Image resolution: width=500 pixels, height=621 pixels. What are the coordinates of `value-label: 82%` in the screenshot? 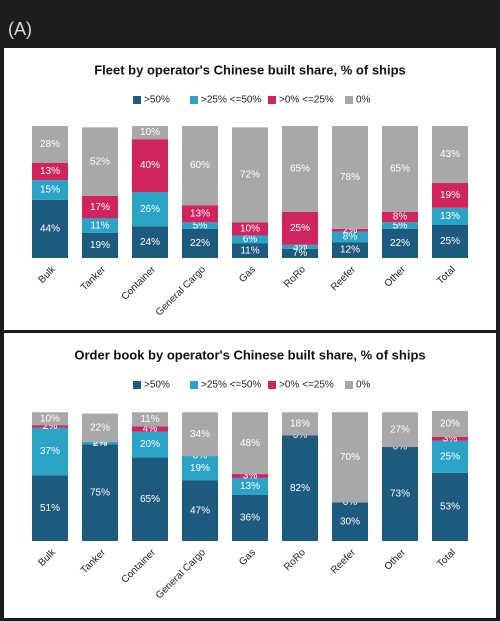 It's located at (300, 488).